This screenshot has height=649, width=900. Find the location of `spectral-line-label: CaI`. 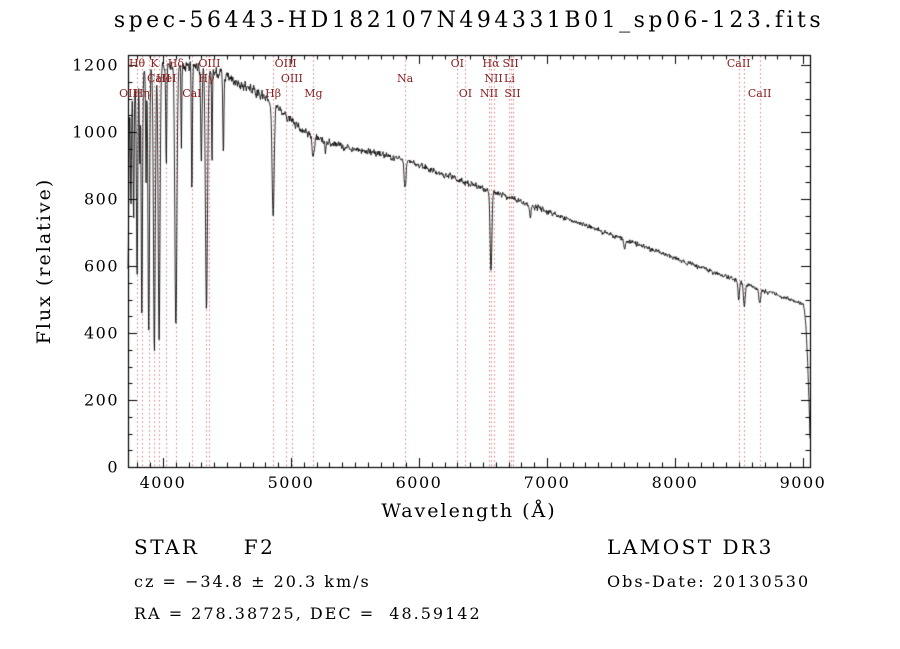

spectral-line-label: CaI is located at coordinates (192, 93).